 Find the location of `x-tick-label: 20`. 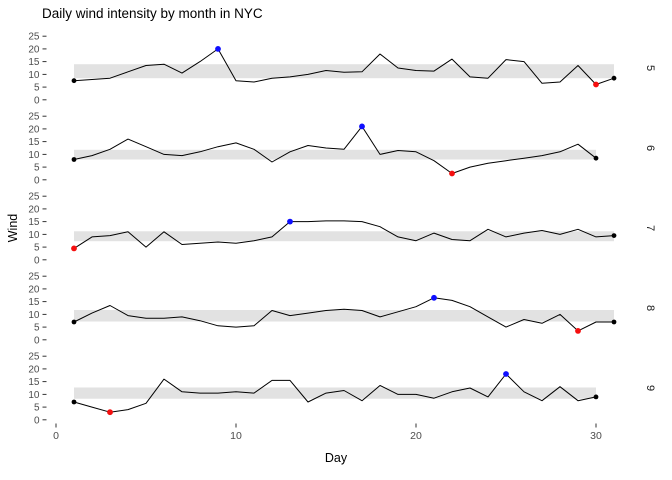

x-tick-label: 20 is located at coordinates (416, 436).